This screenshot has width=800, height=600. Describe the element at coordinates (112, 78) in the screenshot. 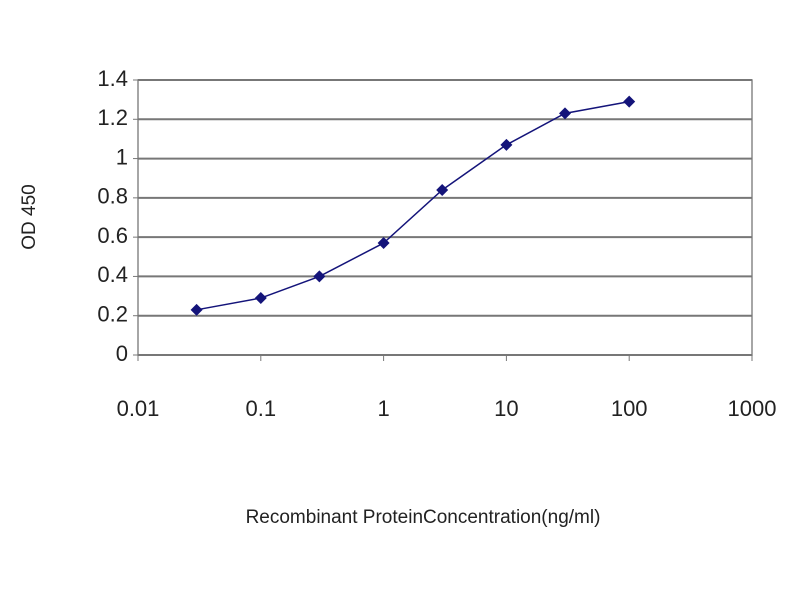

I see `y-tick-label: 1.4` at that location.